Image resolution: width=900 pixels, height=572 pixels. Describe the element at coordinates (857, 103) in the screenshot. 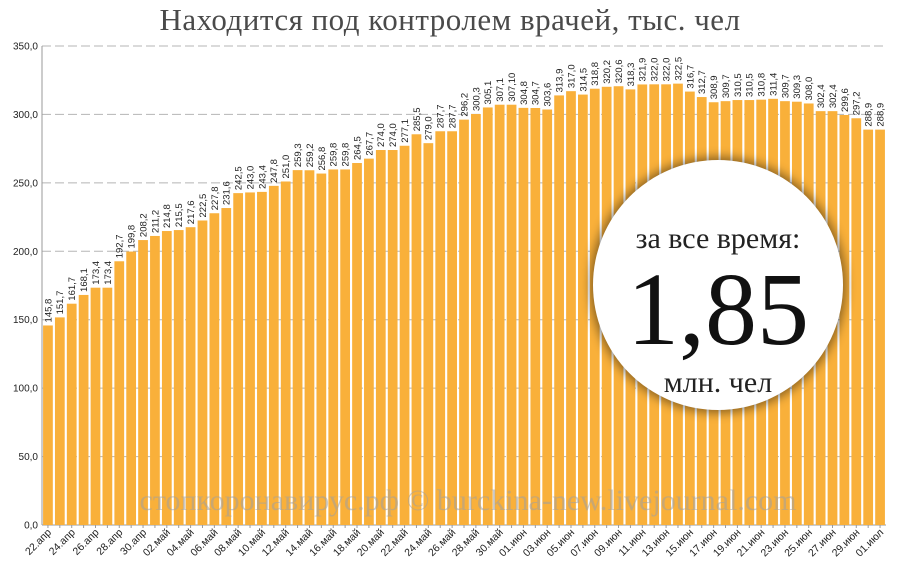

I see `bar-data-label: 297,2` at that location.